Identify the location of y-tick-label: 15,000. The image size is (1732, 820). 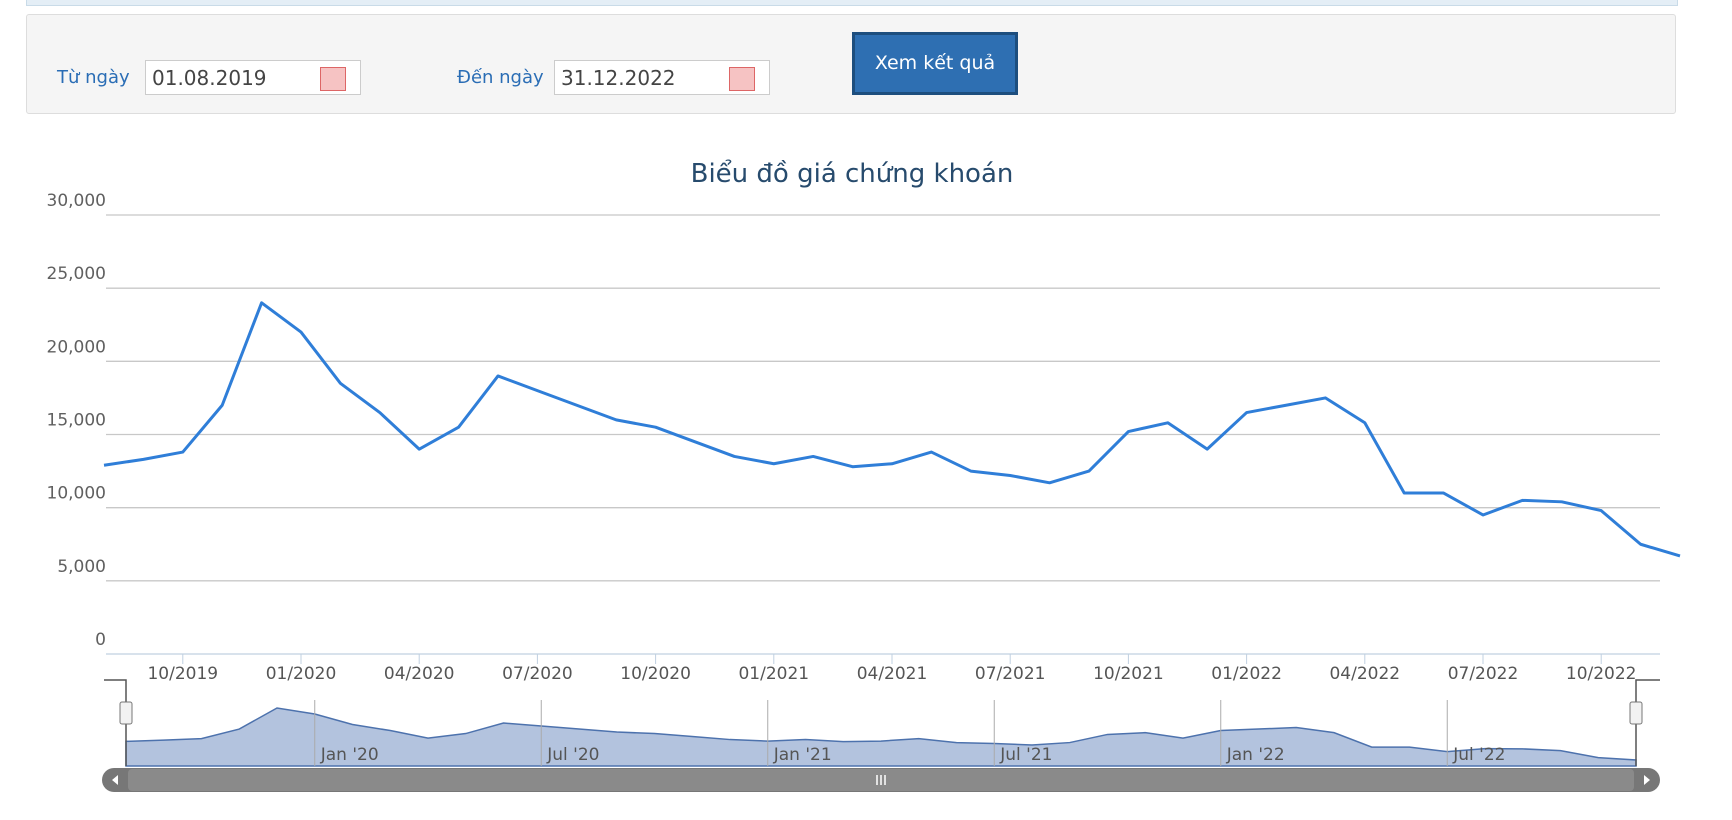
(76, 421).